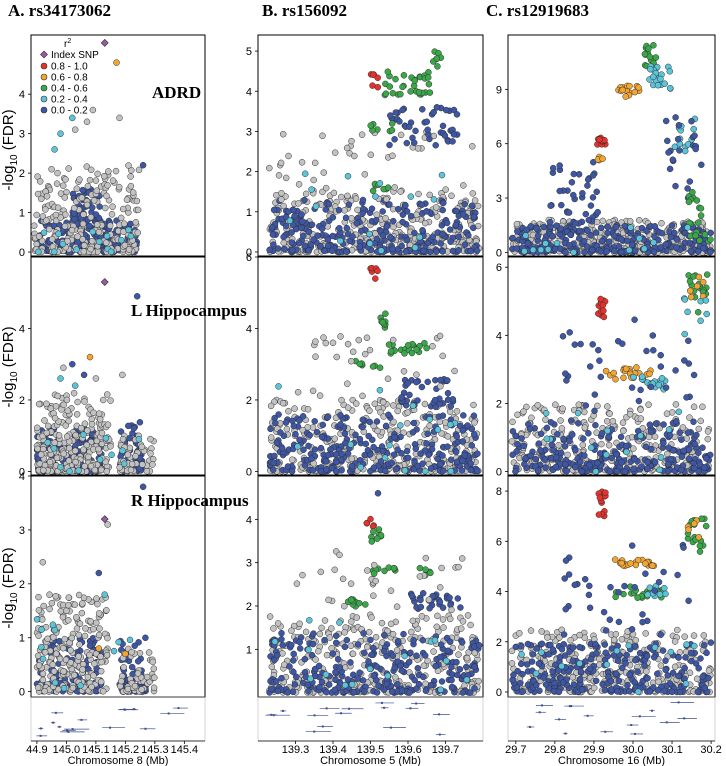 This screenshot has width=726, height=766. What do you see at coordinates (499, 473) in the screenshot?
I see `y-tick-label: 0` at bounding box center [499, 473].